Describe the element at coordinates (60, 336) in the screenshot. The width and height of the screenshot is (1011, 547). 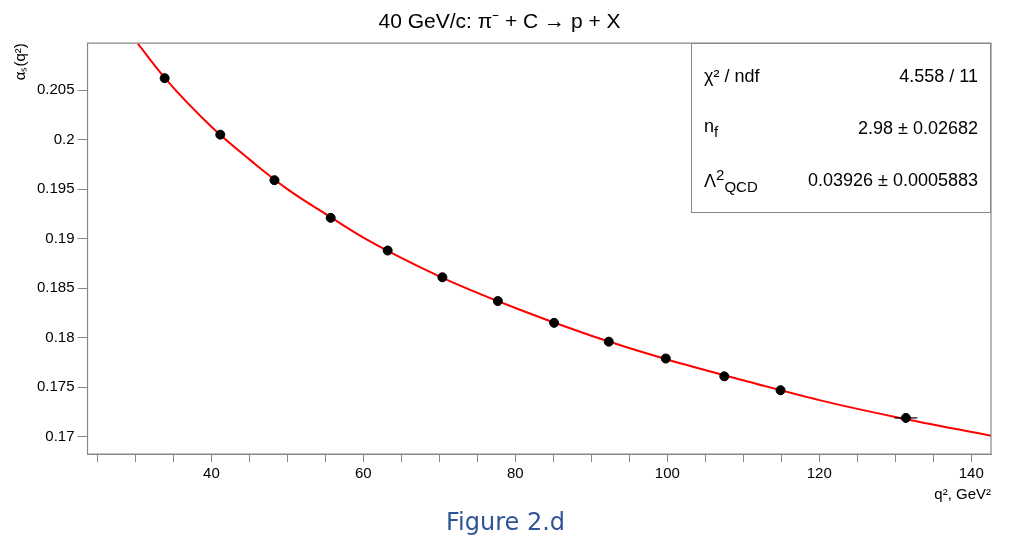
I see `y-tick-label: 0.18` at that location.